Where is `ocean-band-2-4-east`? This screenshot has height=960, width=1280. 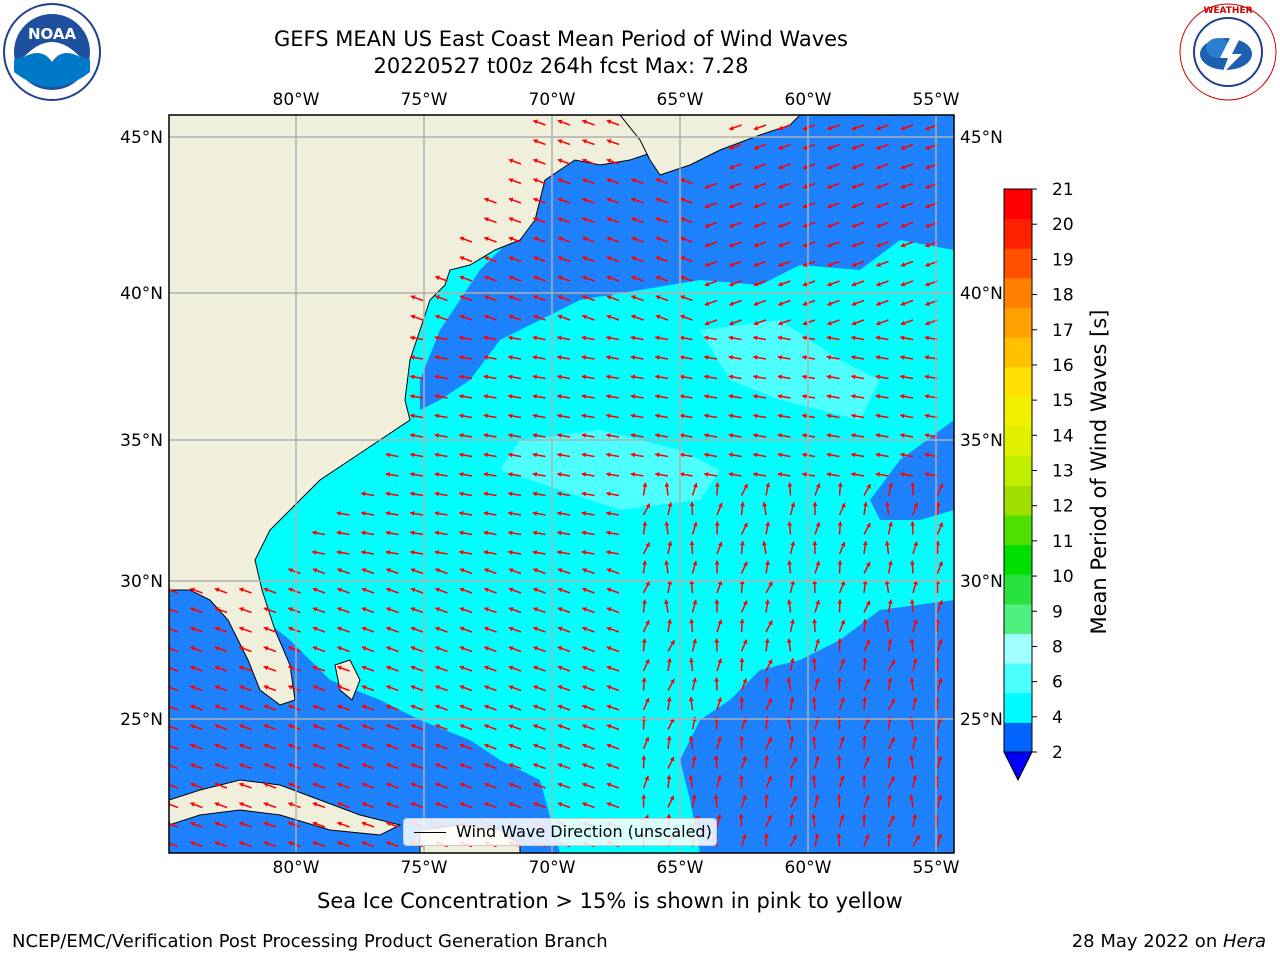
ocean-band-2-4-east is located at coordinates (912, 470).